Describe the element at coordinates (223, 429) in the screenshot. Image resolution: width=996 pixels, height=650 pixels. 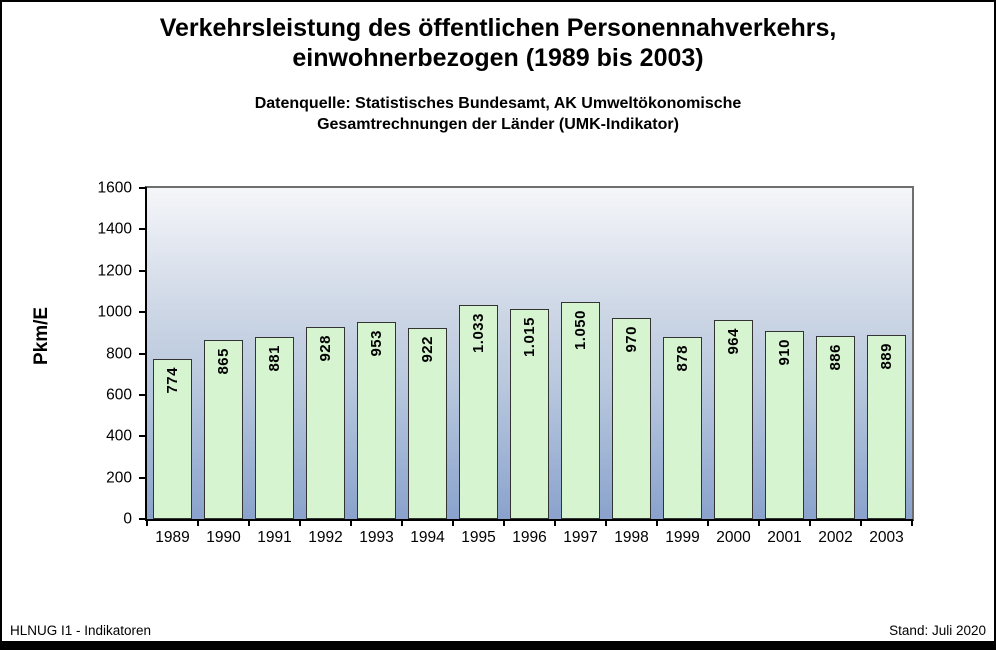
I see `bar: 865` at that location.